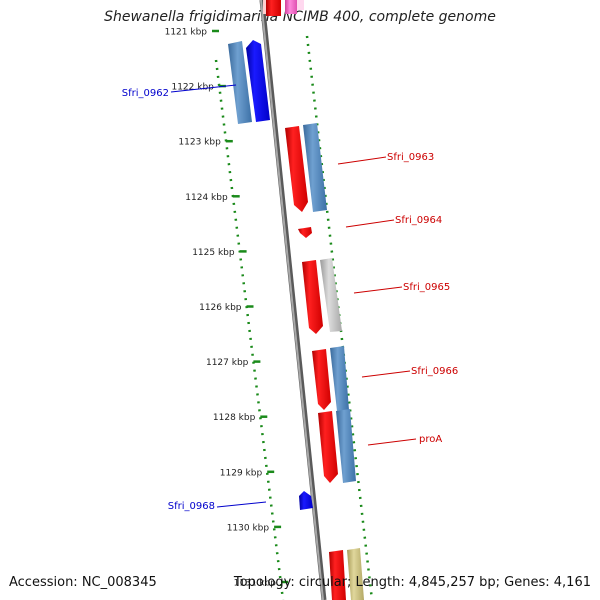 The image size is (600, 600). Describe the element at coordinates (346, 446) in the screenshot. I see `cds-block-proA` at that location.